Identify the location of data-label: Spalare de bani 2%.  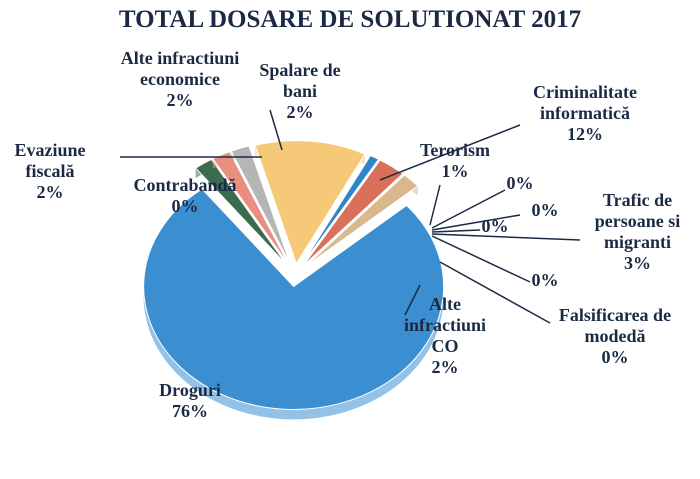
(300, 91).